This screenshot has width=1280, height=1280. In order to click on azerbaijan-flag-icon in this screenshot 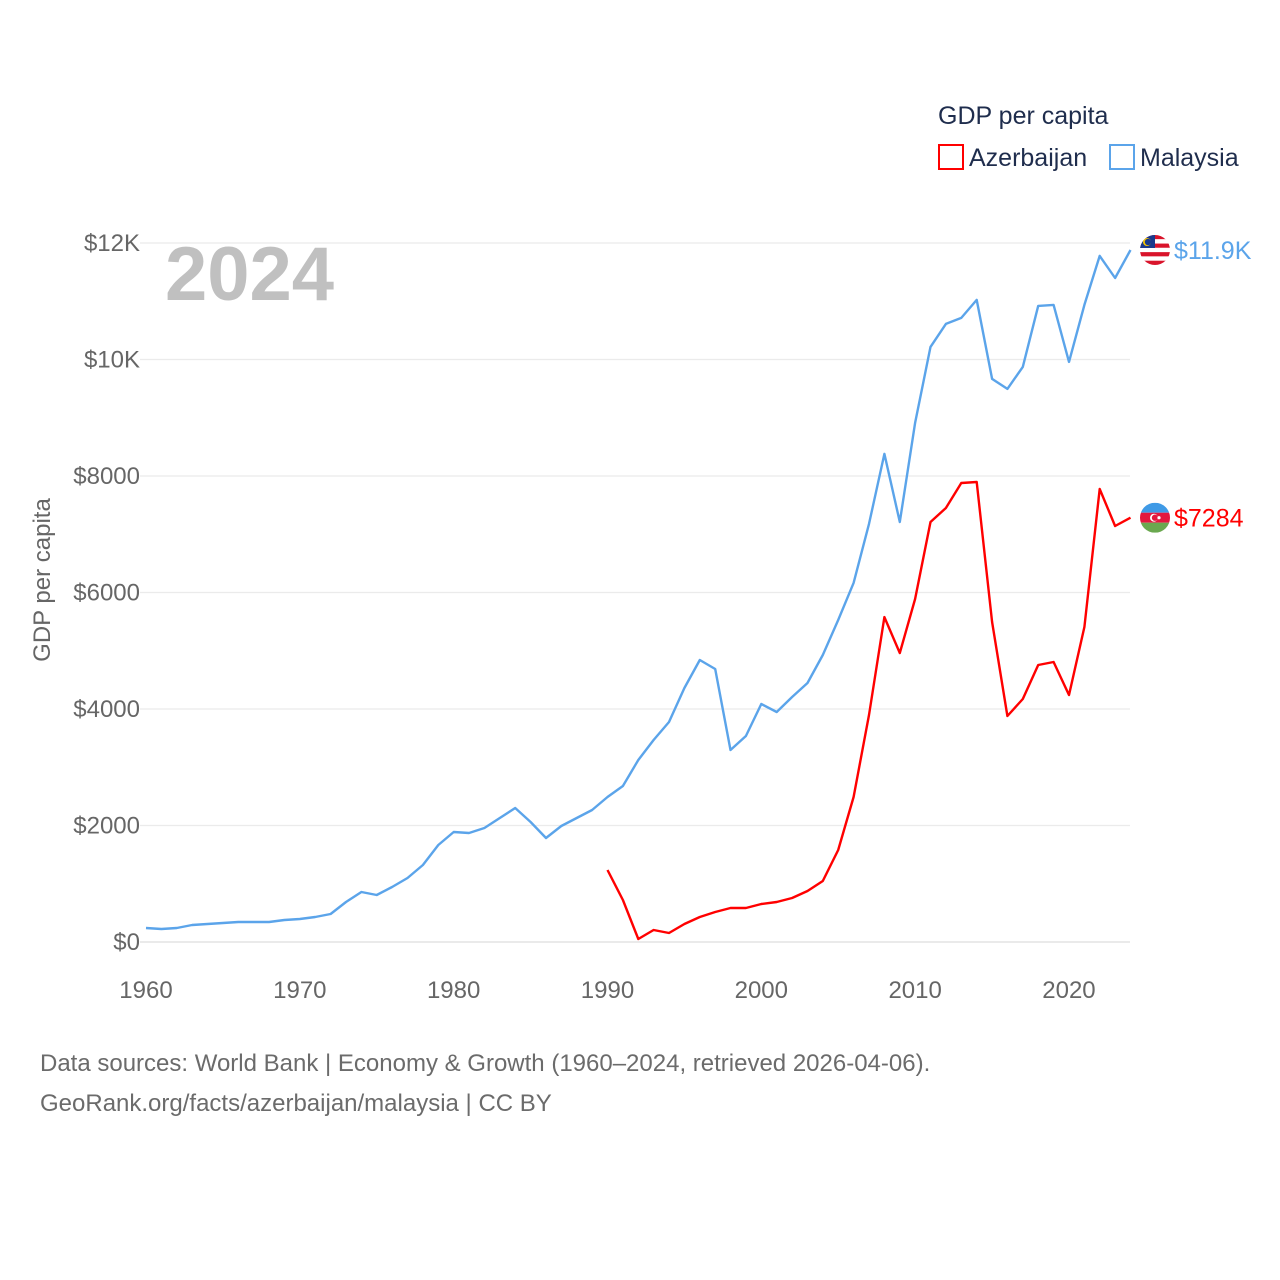, I will do `click(1155, 517)`.